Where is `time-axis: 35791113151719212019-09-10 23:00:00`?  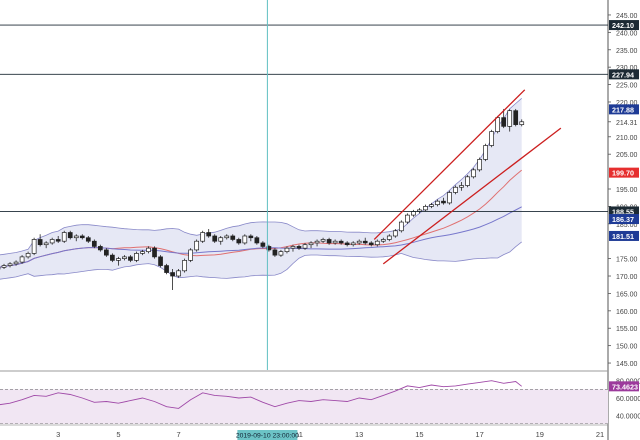
time-axis: 35791113151719212019-09-10 23:00:00 is located at coordinates (304, 432).